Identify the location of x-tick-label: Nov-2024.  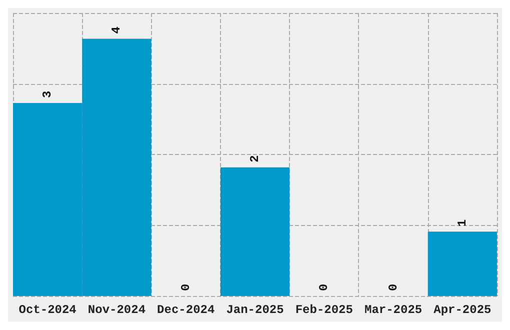
(117, 310).